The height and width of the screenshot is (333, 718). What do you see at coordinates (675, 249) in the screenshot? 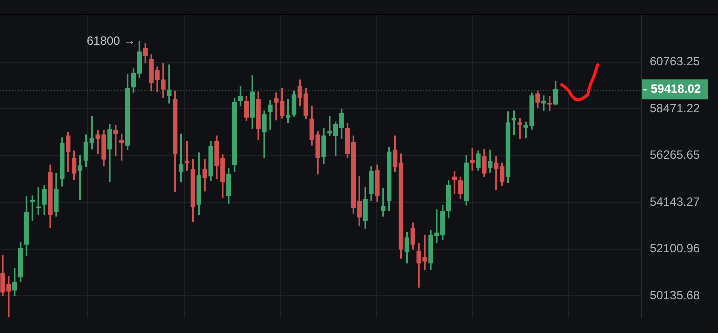
I see `y-tick-label: 52100.96` at bounding box center [675, 249].